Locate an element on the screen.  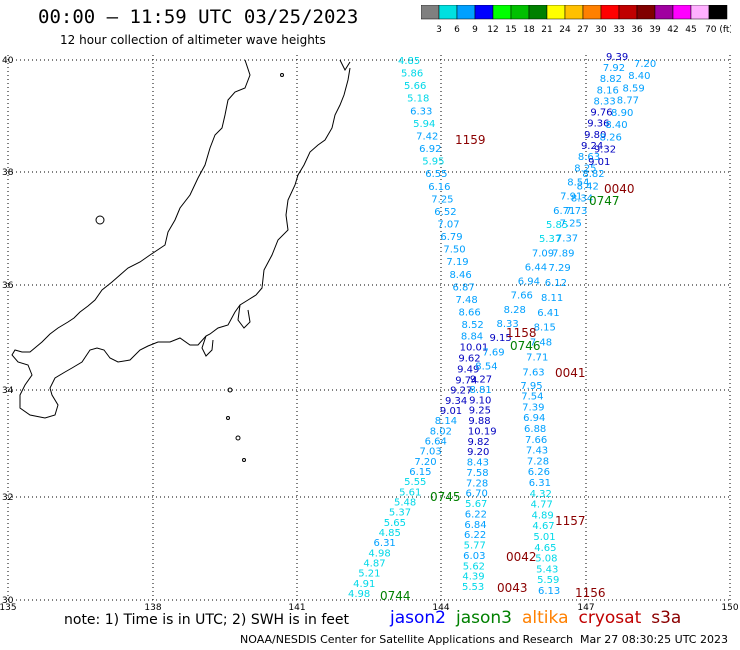
wave-height-label: 6.88 is located at coordinates (535, 429).